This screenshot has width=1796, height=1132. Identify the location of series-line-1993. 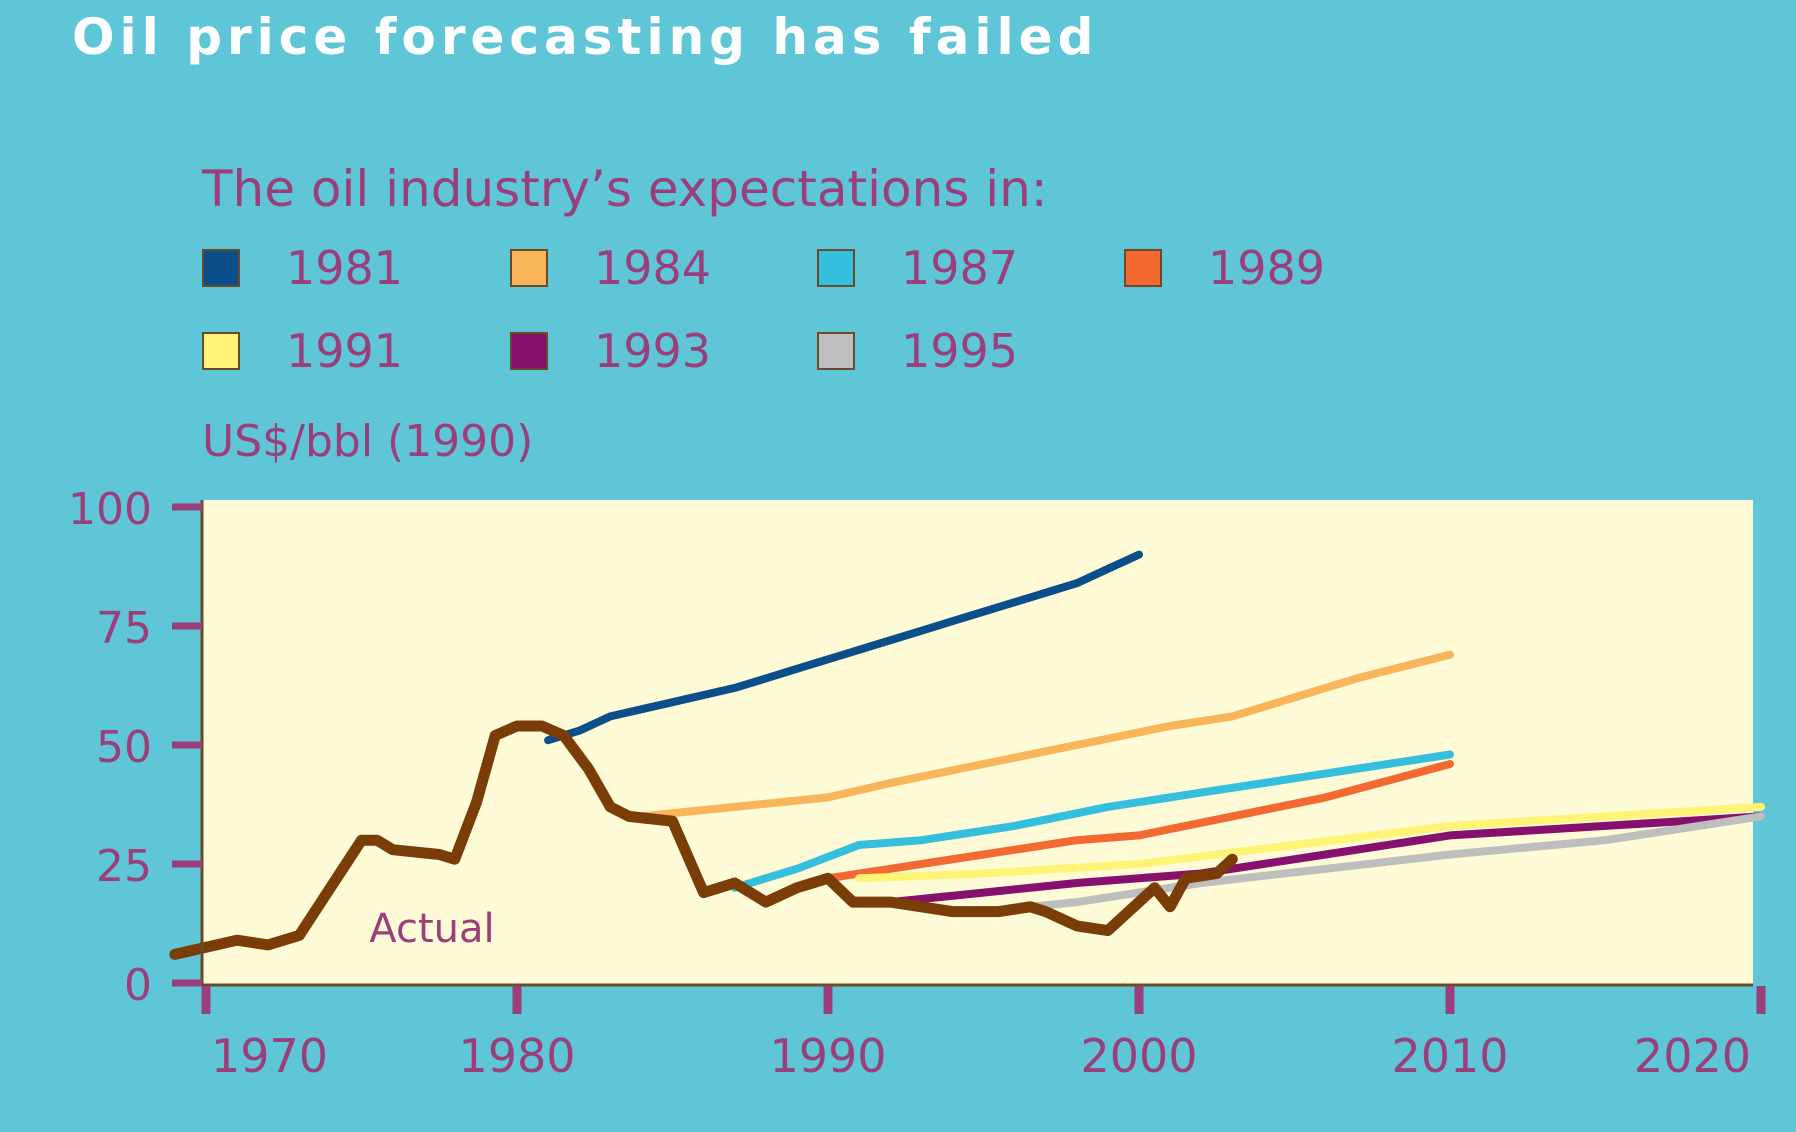
(1325, 859).